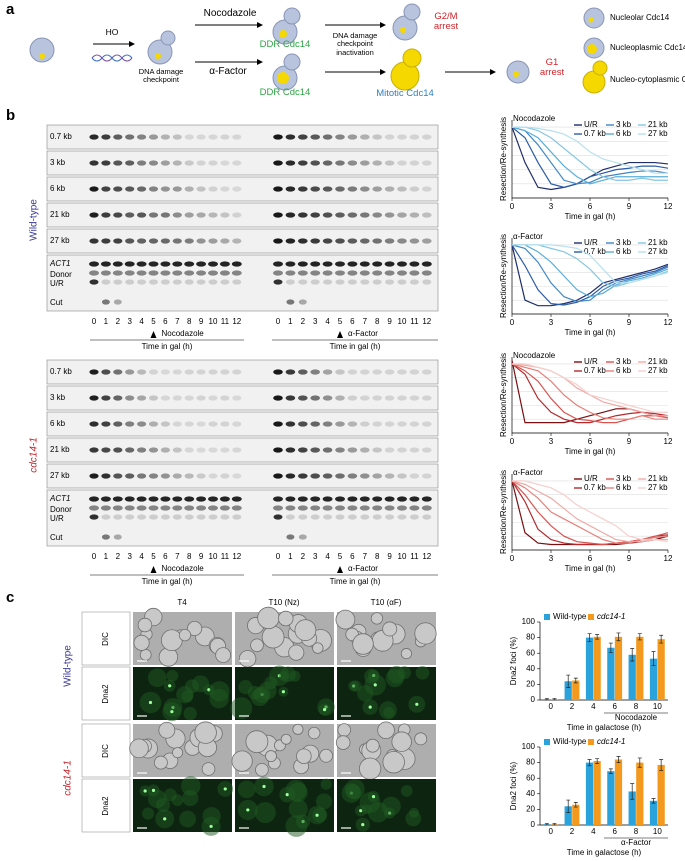 Image resolution: width=685 pixels, height=861 pixels. What do you see at coordinates (624, 361) in the screenshot?
I see `legend-label: 3 kb` at bounding box center [624, 361].